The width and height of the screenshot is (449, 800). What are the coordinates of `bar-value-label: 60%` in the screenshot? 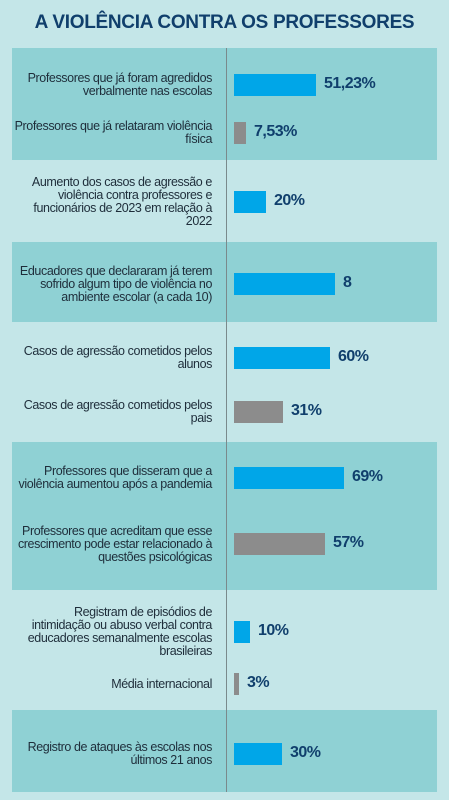 It's located at (353, 356).